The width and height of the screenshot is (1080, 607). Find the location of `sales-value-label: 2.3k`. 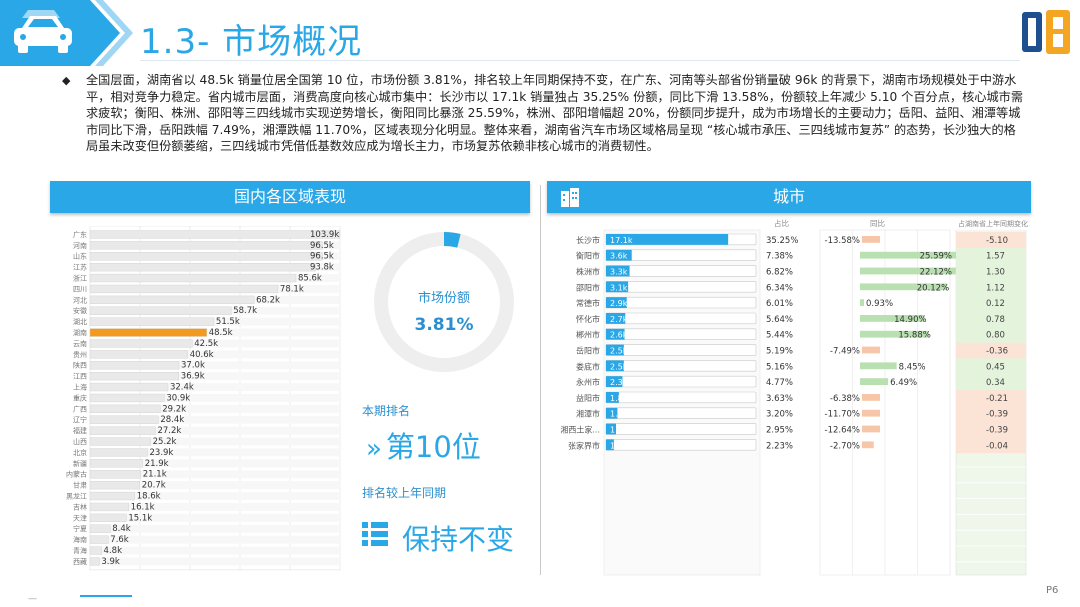

sales-value-label: 2.3k is located at coordinates (619, 382).